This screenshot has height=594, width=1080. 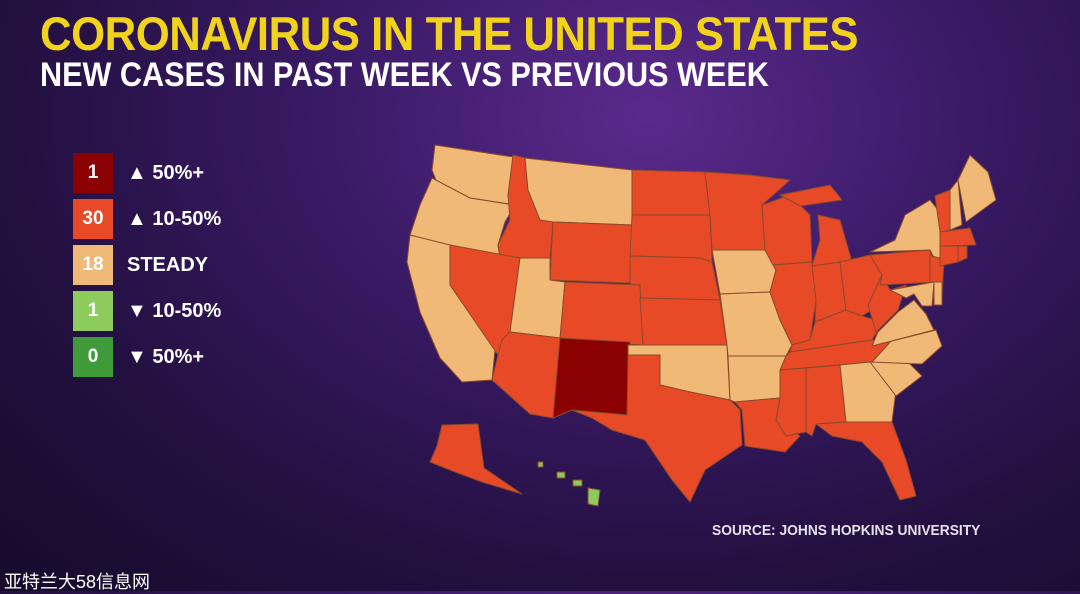 What do you see at coordinates (476, 459) in the screenshot?
I see `state-ak` at bounding box center [476, 459].